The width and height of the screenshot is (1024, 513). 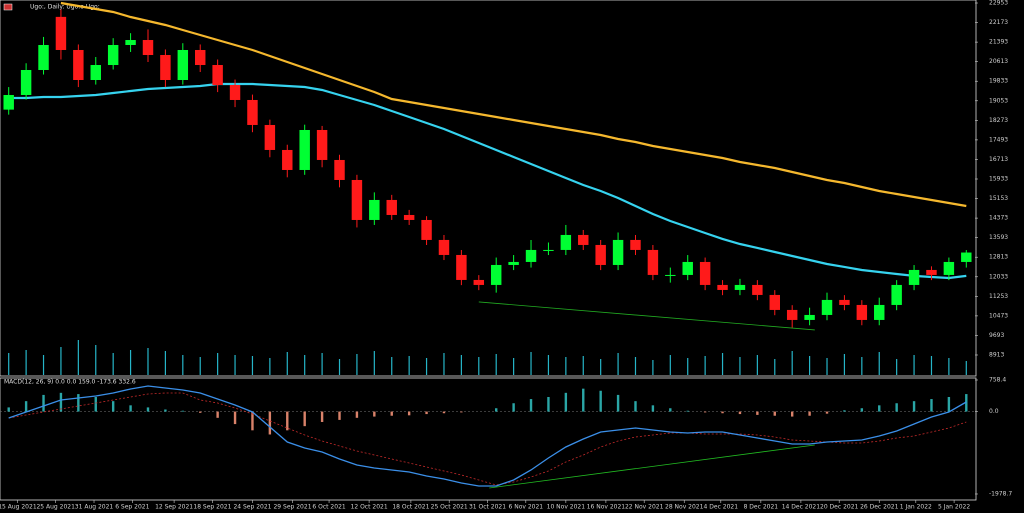 I want to click on y-tick-label: 758.4, so click(x=997, y=379).